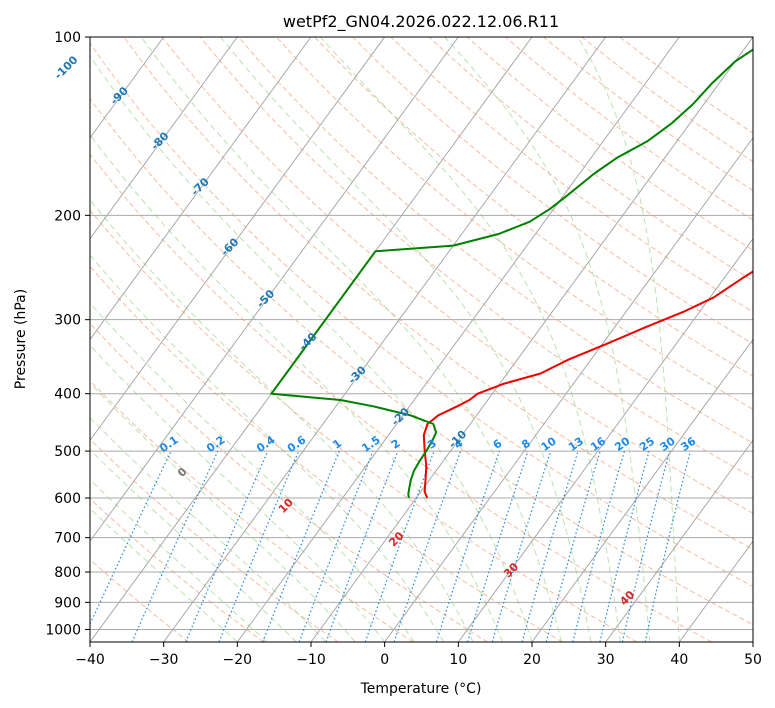 This screenshot has width=775, height=708. I want to click on x-tick-label: −40, so click(90, 660).